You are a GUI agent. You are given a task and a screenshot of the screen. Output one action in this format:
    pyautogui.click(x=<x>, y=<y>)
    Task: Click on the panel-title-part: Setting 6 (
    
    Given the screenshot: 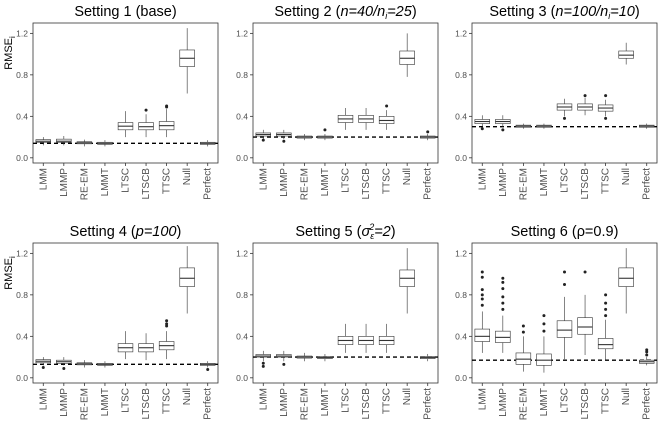 What is the action you would take?
    pyautogui.click(x=544, y=232)
    